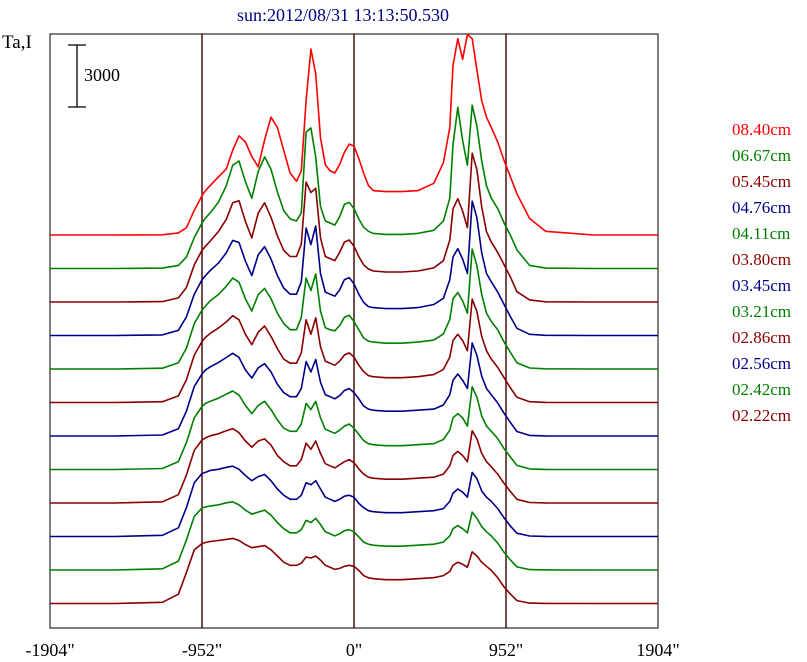  Describe the element at coordinates (761, 207) in the screenshot. I see `legend-entry: 04.76cm` at that location.